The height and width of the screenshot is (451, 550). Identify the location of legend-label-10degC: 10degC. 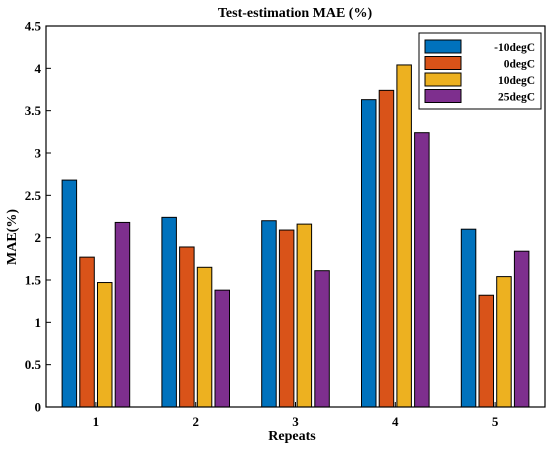
(516, 81).